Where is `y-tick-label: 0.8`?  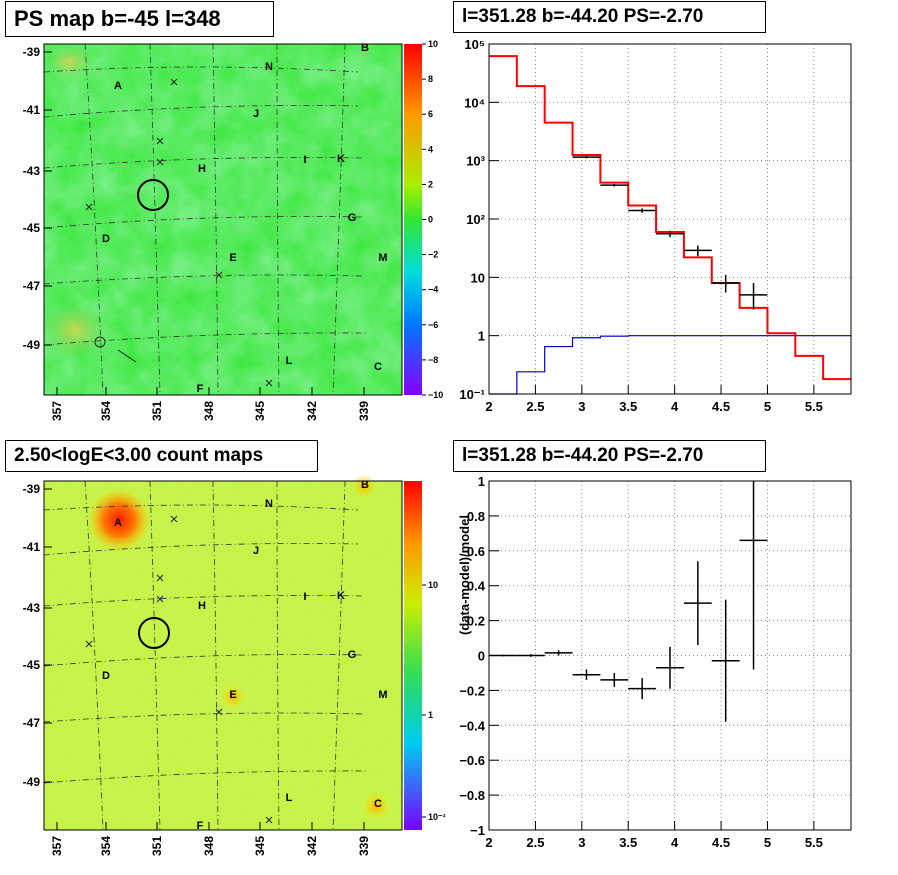
y-tick-label: 0.8 is located at coordinates (476, 516).